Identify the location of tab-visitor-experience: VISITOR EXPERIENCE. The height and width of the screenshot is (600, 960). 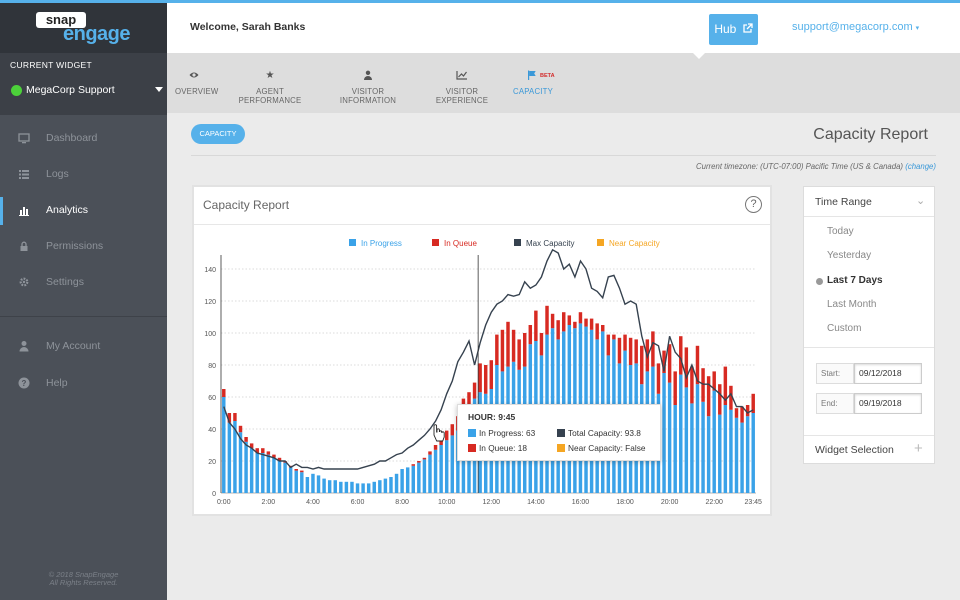
(462, 87).